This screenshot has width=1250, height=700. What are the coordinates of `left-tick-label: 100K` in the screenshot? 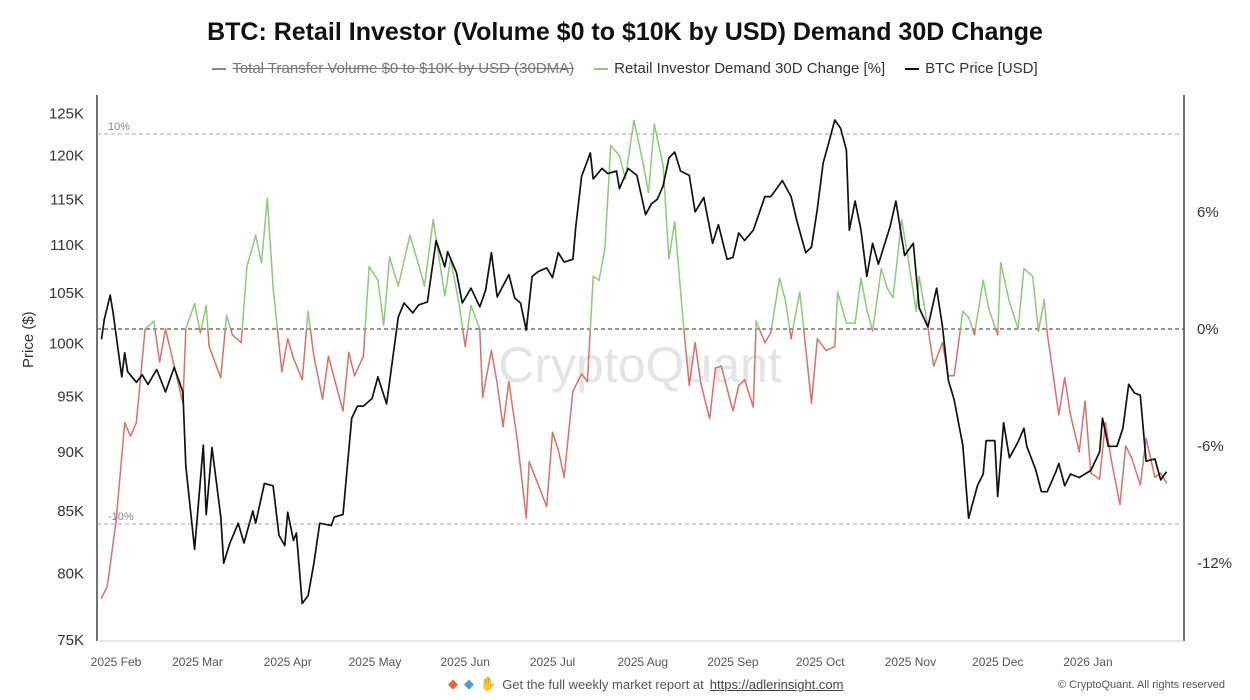 It's located at (66, 343).